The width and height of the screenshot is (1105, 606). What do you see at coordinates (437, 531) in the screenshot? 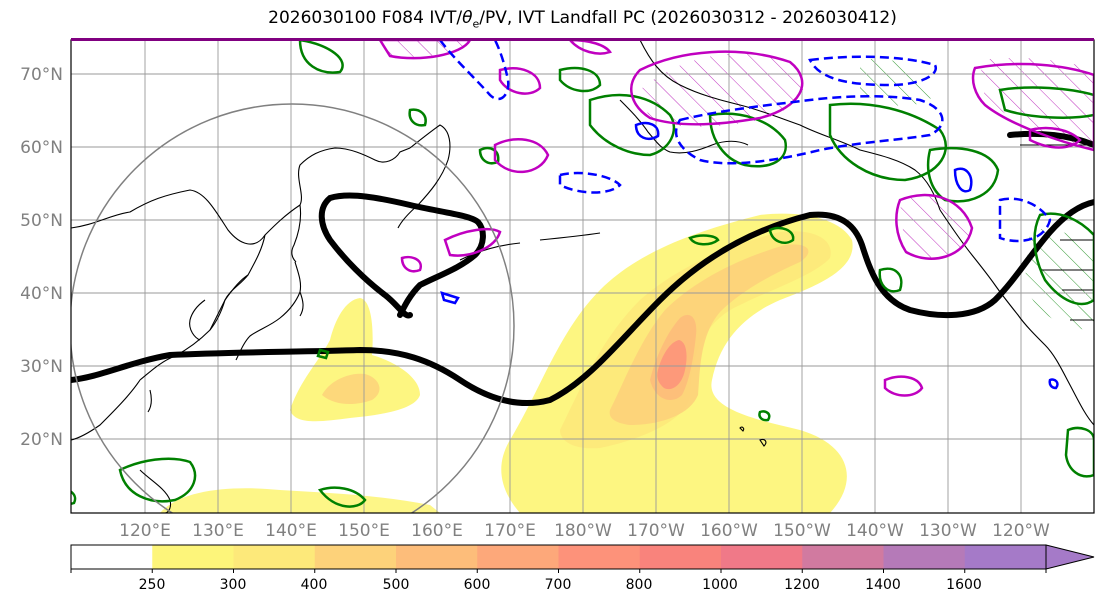
I see `lon-label-160e: 160°E` at bounding box center [437, 531].